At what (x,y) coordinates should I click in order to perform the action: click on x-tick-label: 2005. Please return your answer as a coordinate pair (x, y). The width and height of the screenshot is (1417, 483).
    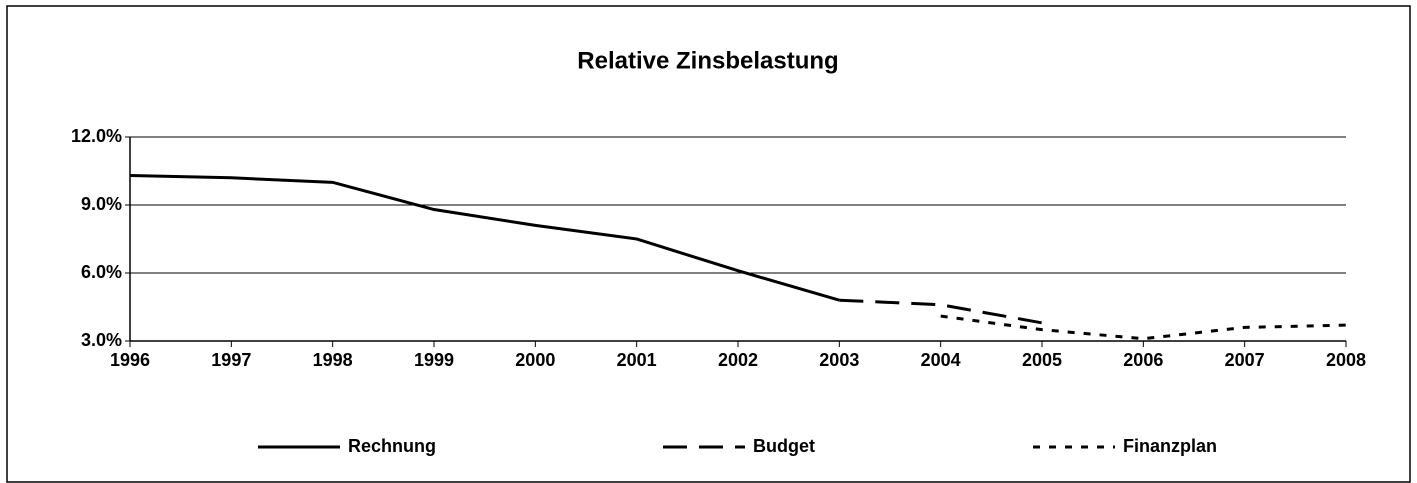
    Looking at the image, I should click on (1042, 360).